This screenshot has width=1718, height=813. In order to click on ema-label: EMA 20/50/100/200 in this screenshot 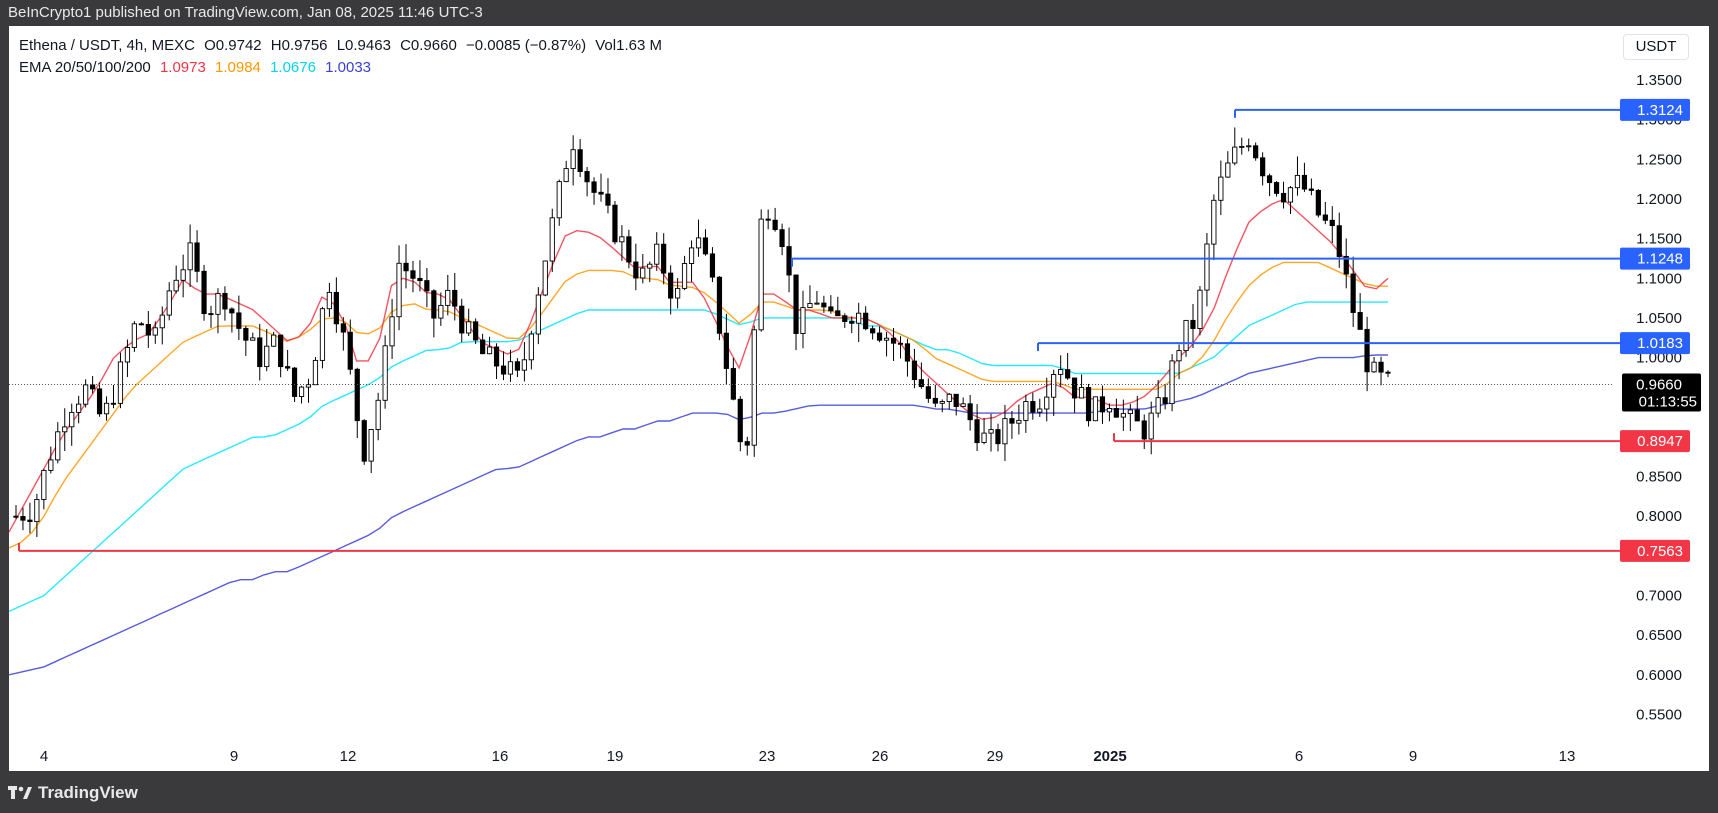, I will do `click(85, 67)`.